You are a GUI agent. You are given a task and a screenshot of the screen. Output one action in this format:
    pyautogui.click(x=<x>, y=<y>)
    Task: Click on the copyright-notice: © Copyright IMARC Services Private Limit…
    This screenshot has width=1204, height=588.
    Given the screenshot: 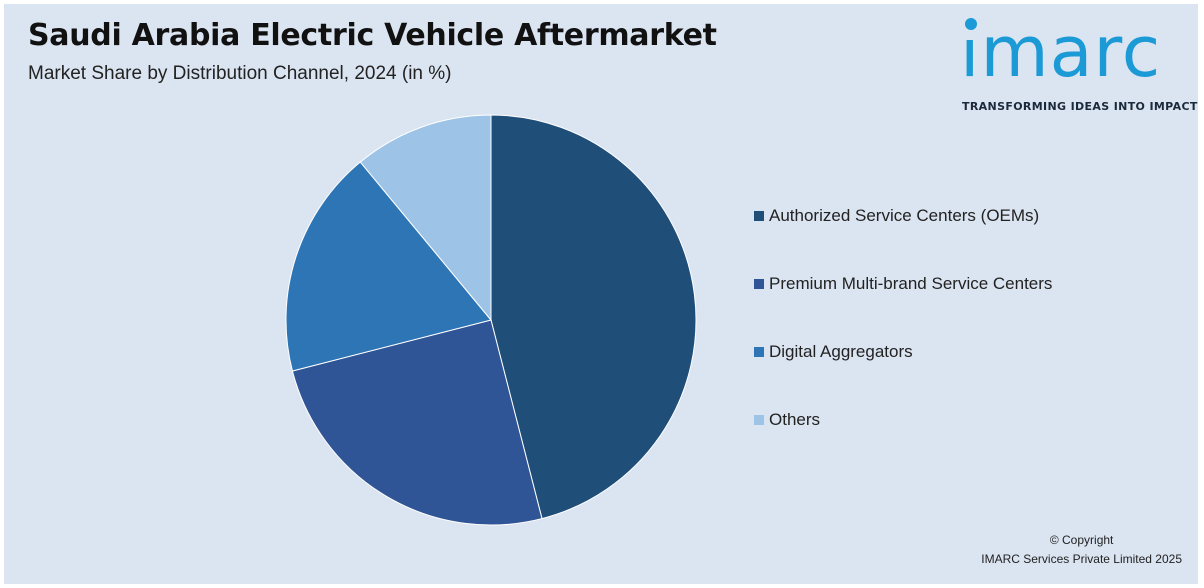 What is the action you would take?
    pyautogui.click(x=1081, y=550)
    